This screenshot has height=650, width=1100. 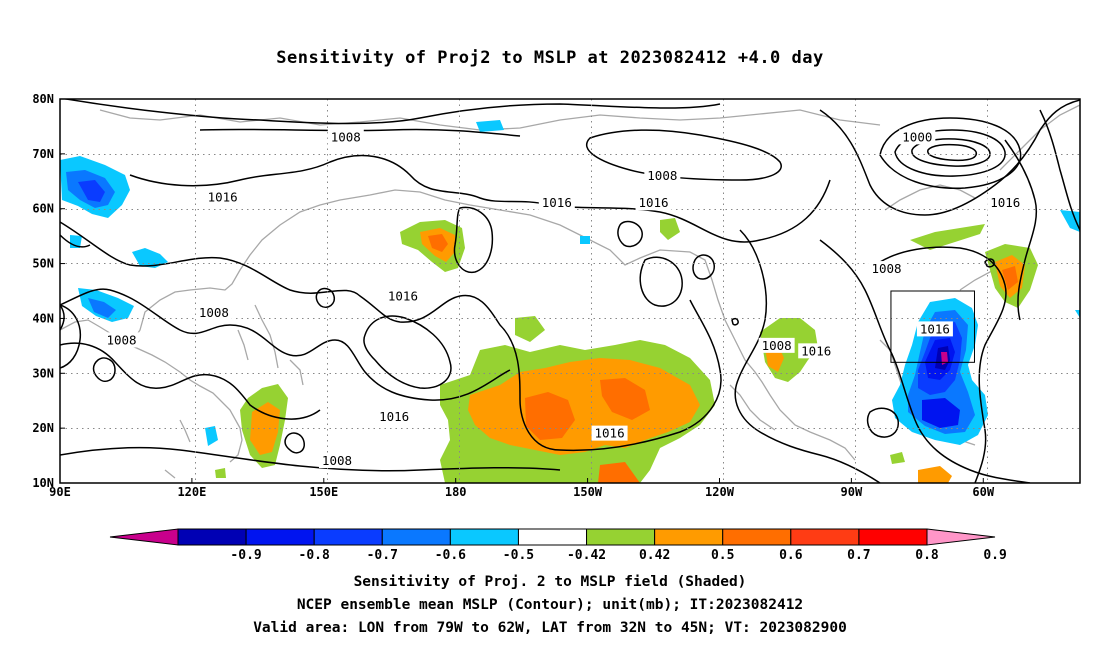 I want to click on lon-label-150w: 150W, so click(x=588, y=492).